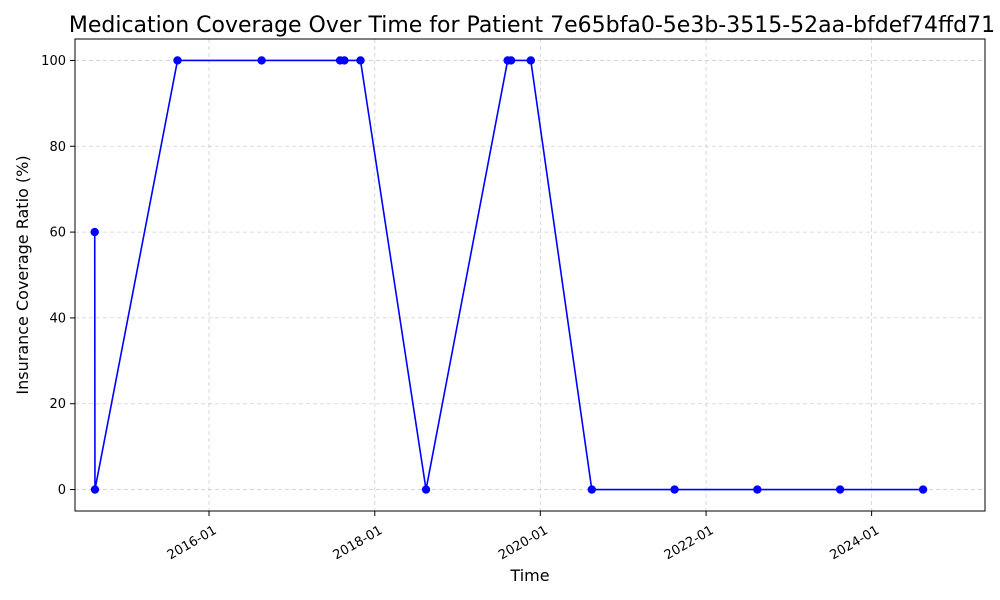 The height and width of the screenshot is (600, 1000). Describe the element at coordinates (57, 233) in the screenshot. I see `y-tick-label: 60` at that location.